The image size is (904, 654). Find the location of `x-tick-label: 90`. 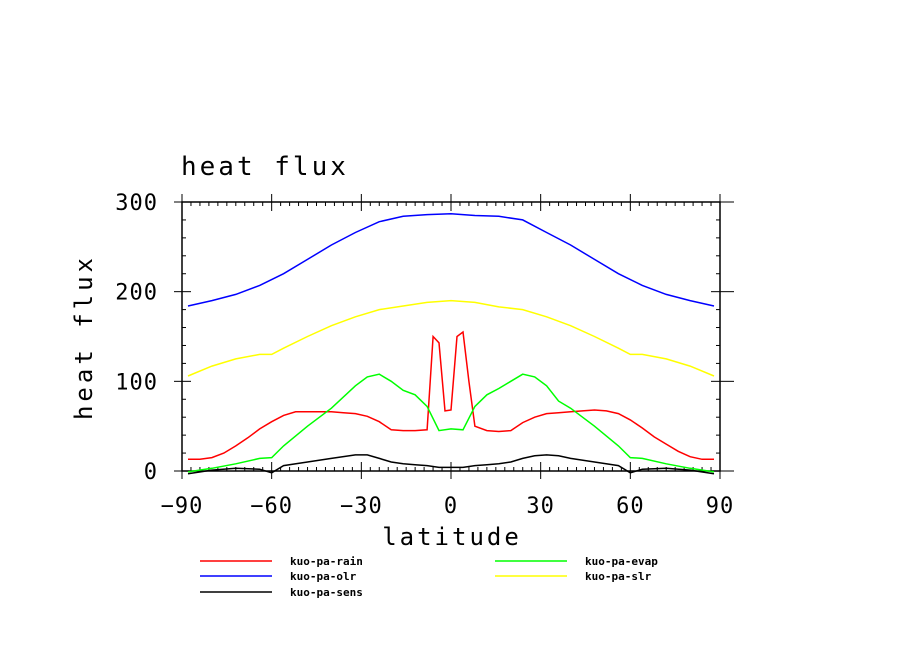

x-tick-label: 90 is located at coordinates (720, 506).